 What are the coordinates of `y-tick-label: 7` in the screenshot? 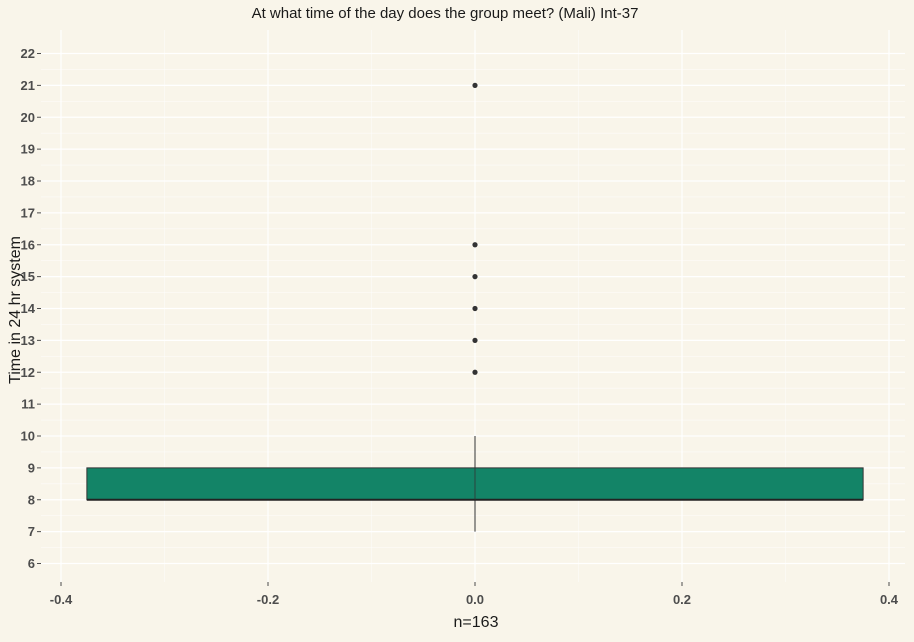 It's located at (31, 531).